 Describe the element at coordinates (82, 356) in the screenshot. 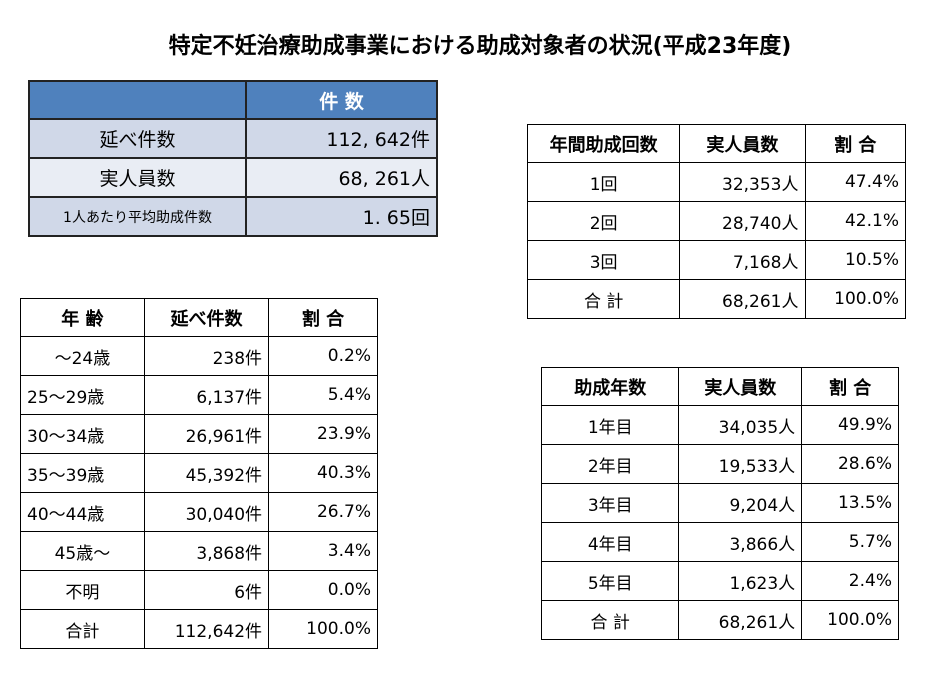

I see `table-cell: ～24歳` at that location.